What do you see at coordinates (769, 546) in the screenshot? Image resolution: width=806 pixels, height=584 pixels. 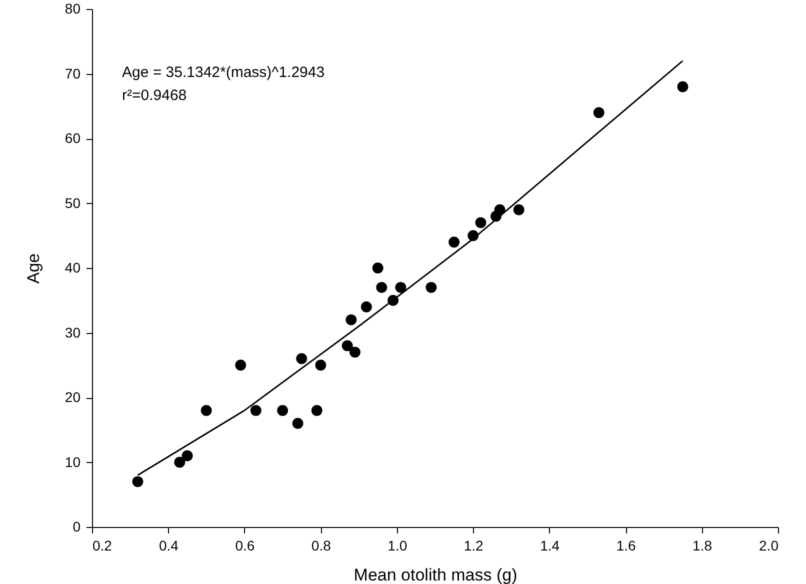 I see `x-tick-label: 2.0` at bounding box center [769, 546].